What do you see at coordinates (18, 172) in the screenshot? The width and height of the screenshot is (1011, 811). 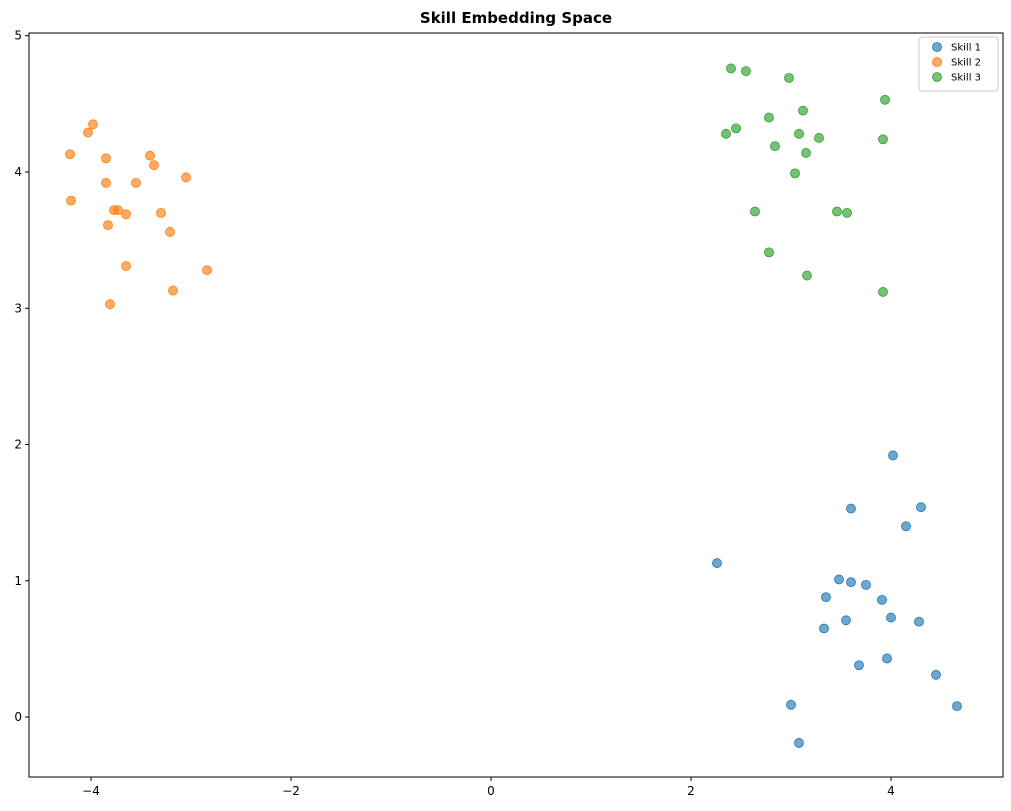 I see `y-tick-label: 4` at bounding box center [18, 172].